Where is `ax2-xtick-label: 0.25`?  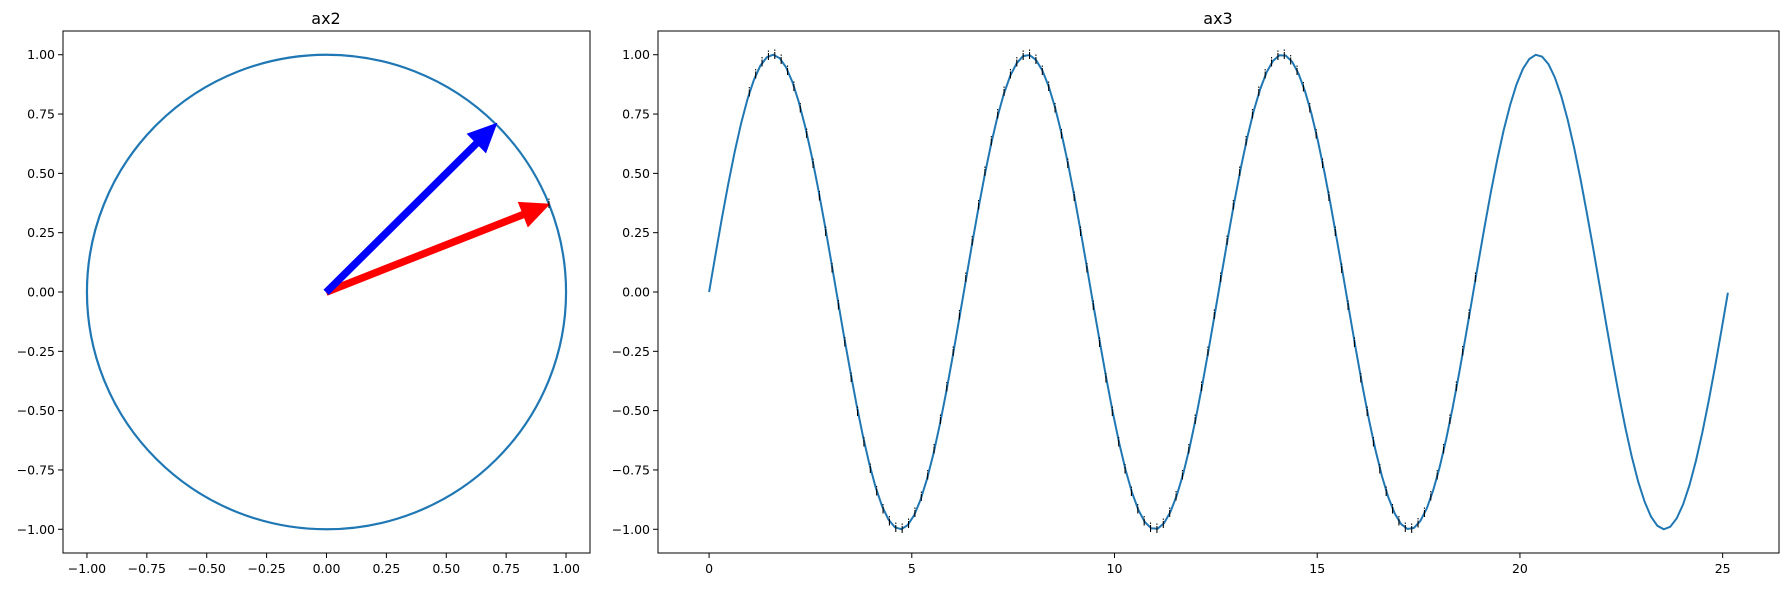
ax2-xtick-label: 0.25 is located at coordinates (386, 568).